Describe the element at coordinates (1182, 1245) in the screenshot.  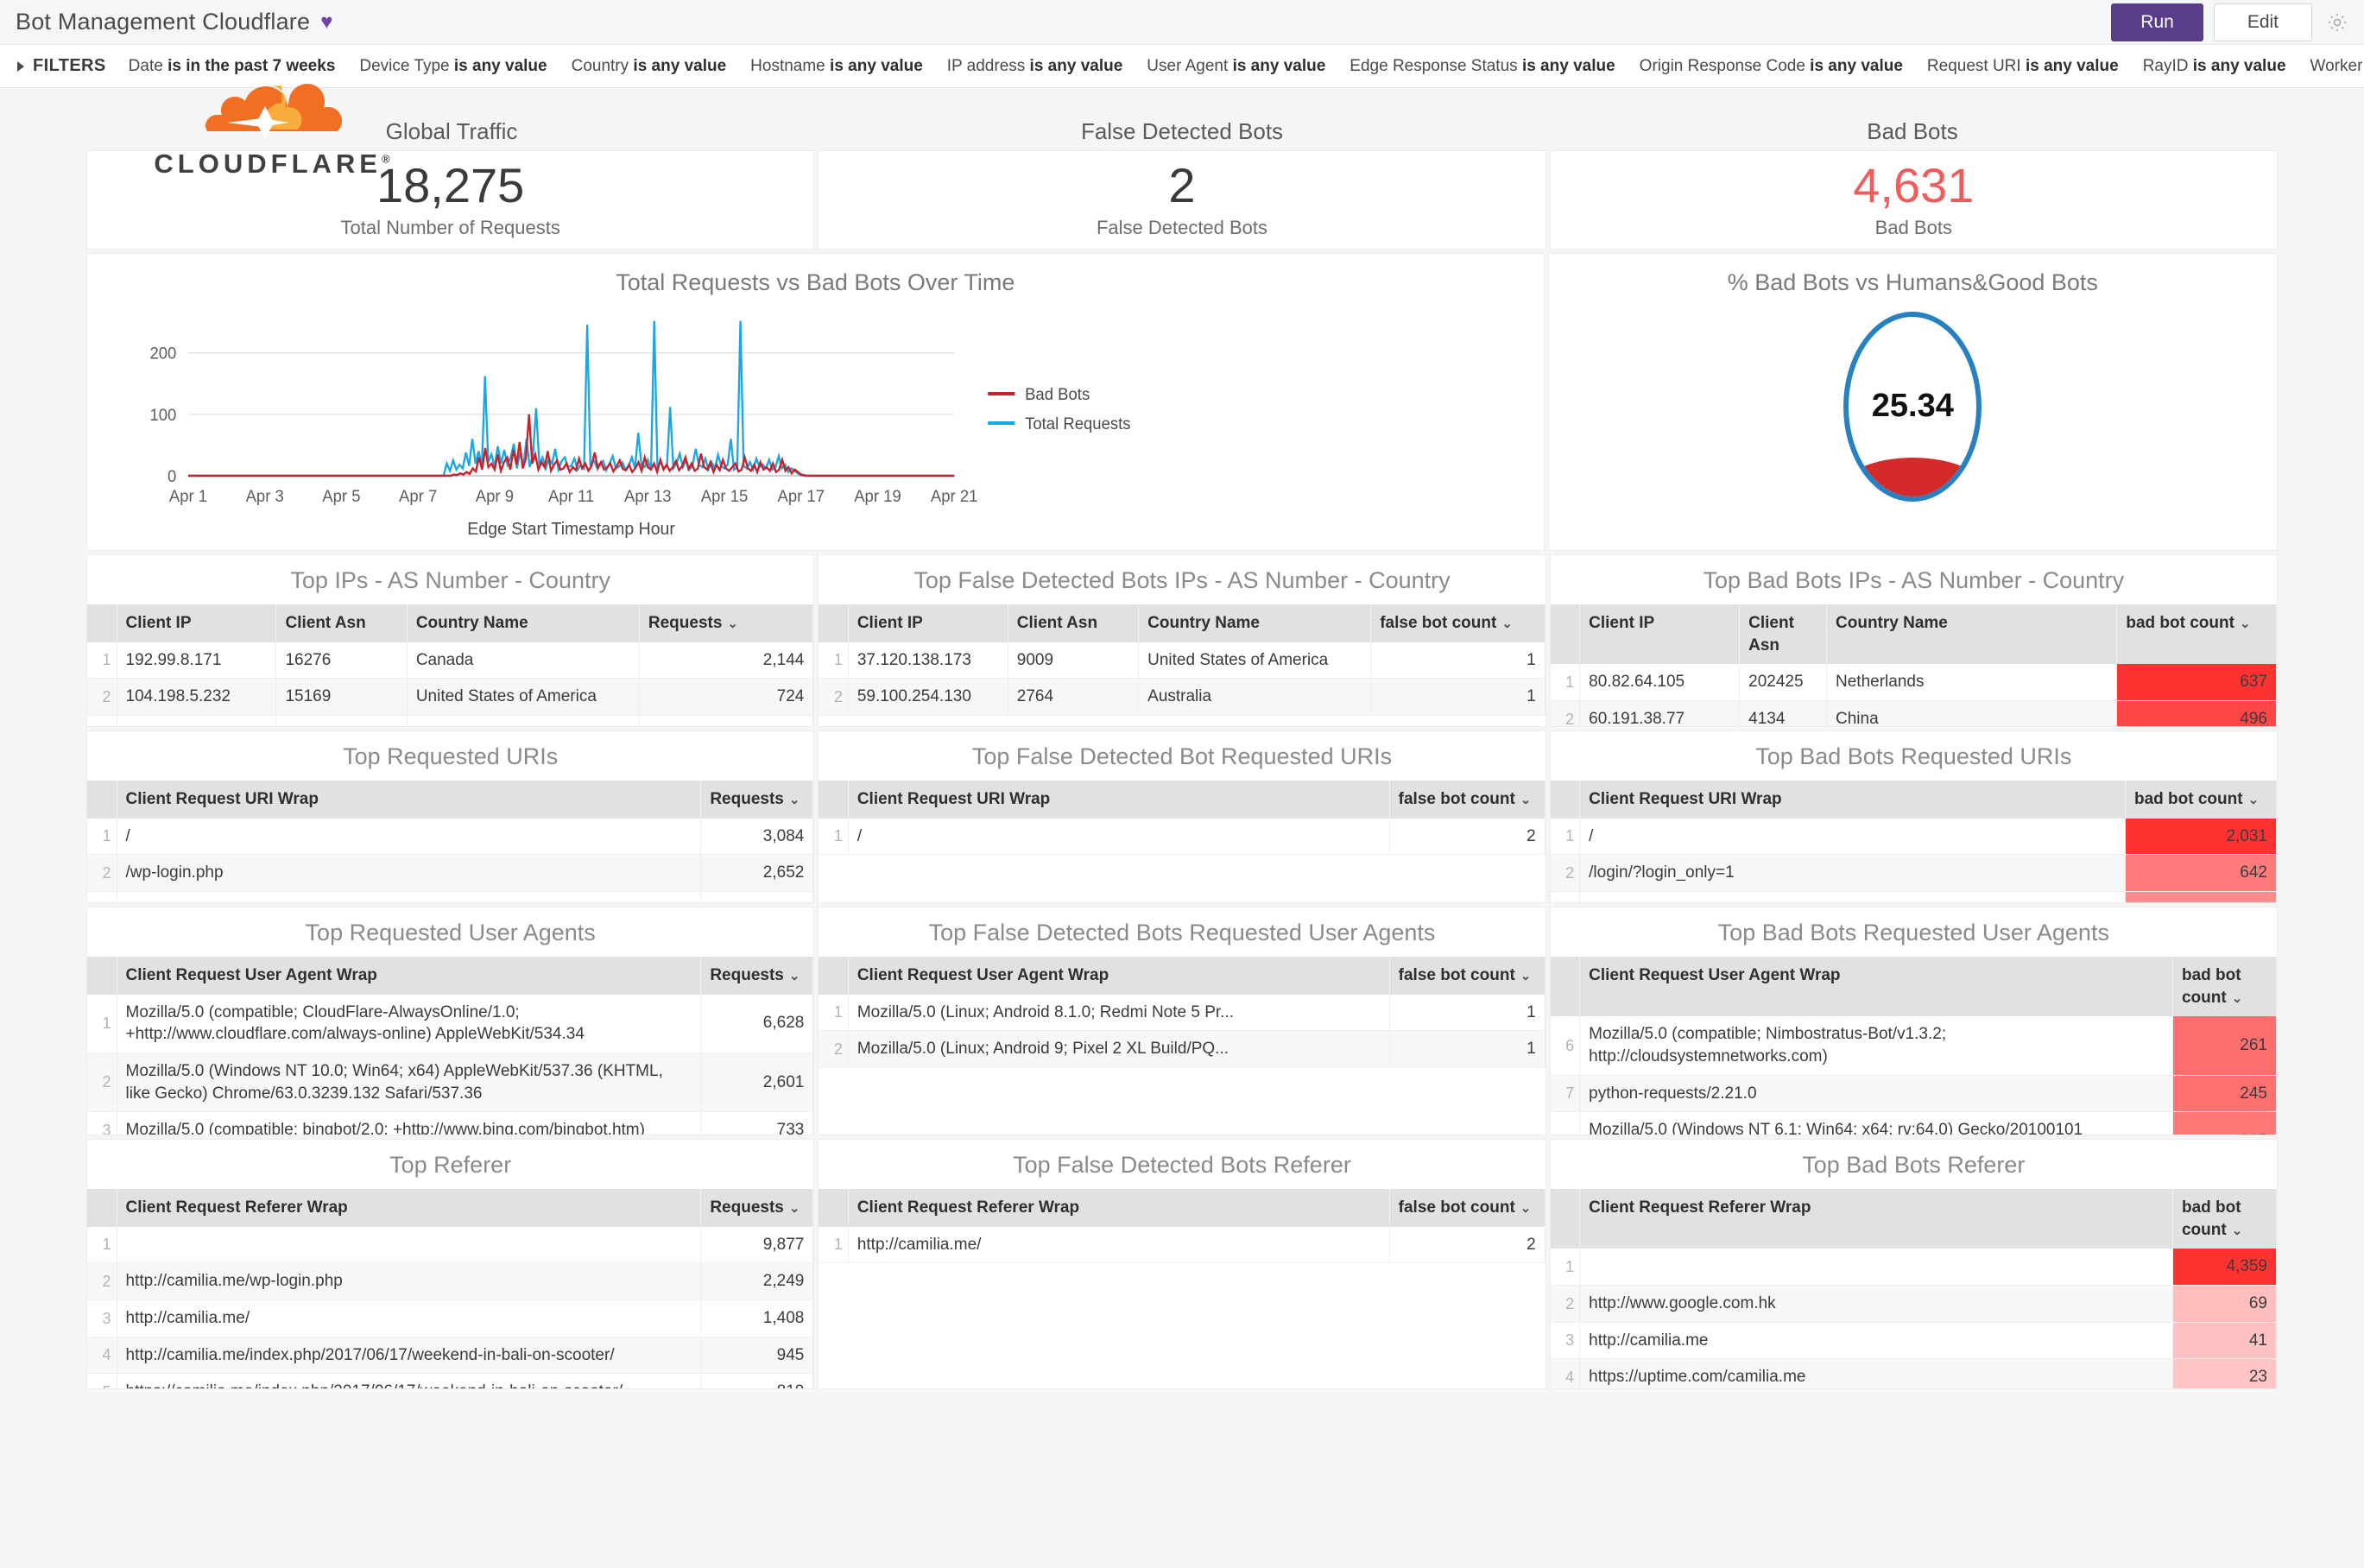
I see `table-row: 1 http://camilia.me/2` at that location.